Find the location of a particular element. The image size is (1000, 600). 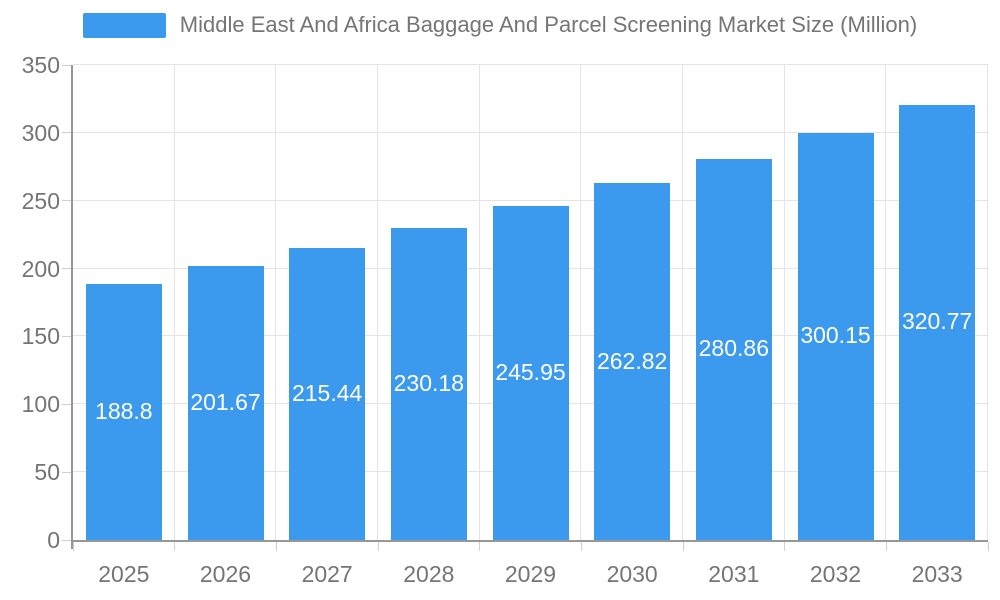

y-axis-line is located at coordinates (72, 307).